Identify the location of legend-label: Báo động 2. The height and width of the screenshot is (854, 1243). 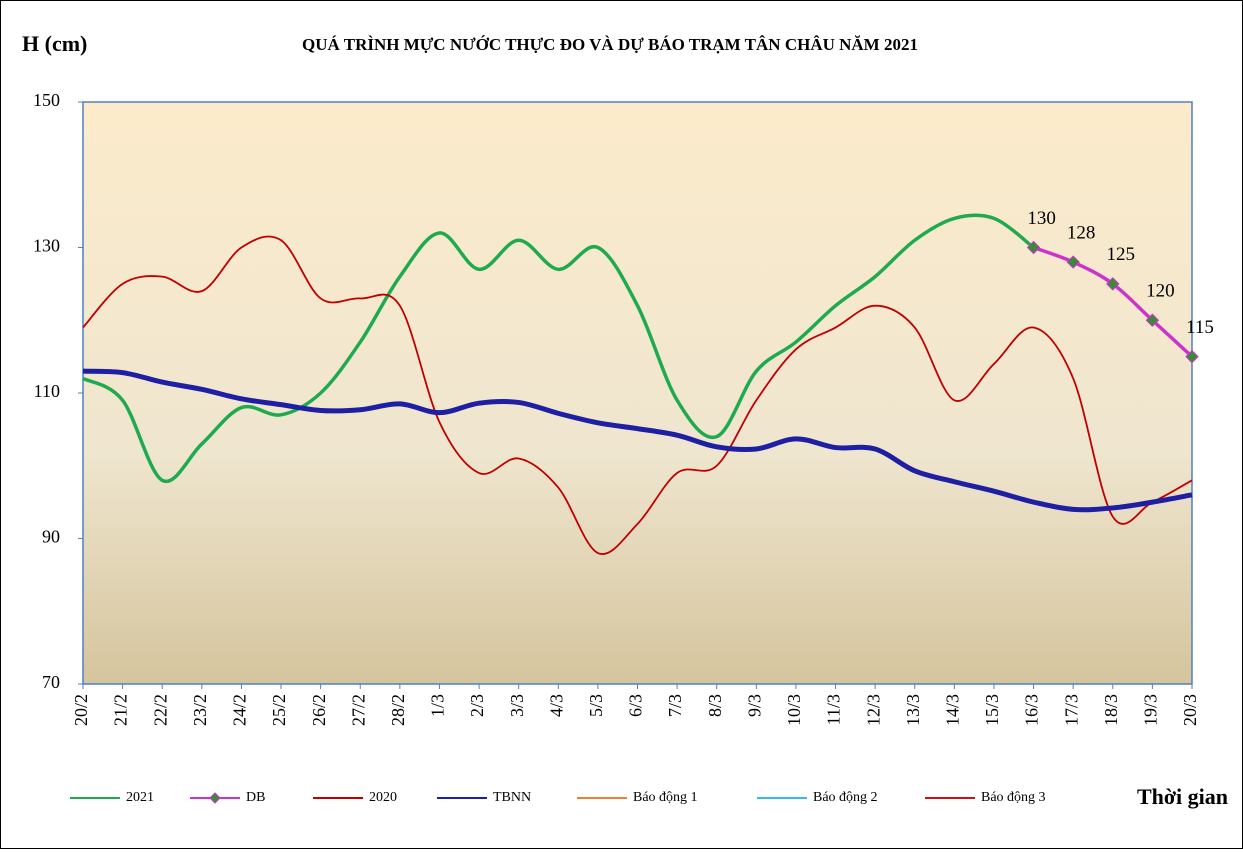
(845, 797).